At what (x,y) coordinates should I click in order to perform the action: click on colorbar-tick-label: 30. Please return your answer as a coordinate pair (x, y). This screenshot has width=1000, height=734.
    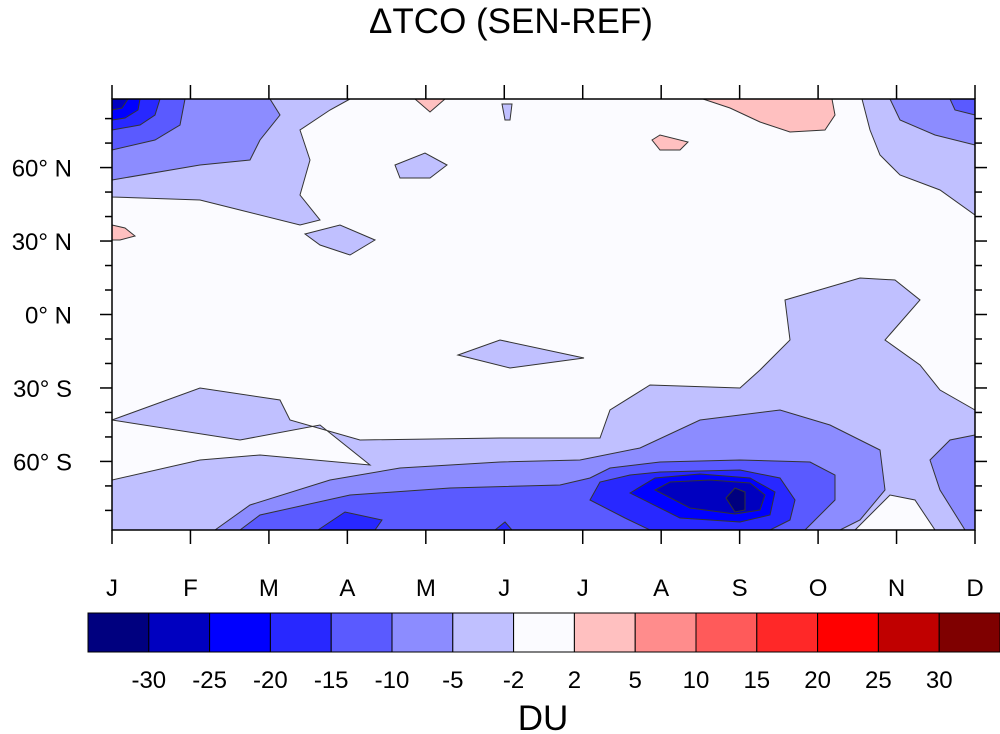
    Looking at the image, I should click on (939, 680).